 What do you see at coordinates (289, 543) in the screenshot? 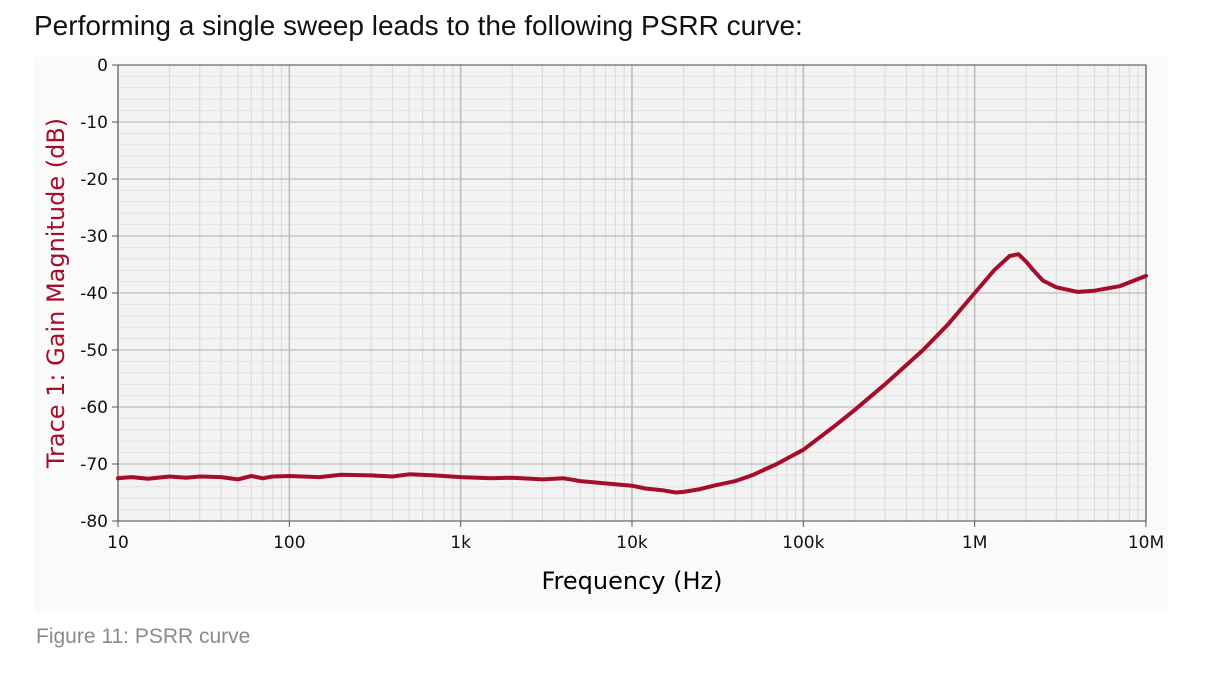
I see `x-tick-label: 100` at bounding box center [289, 543].